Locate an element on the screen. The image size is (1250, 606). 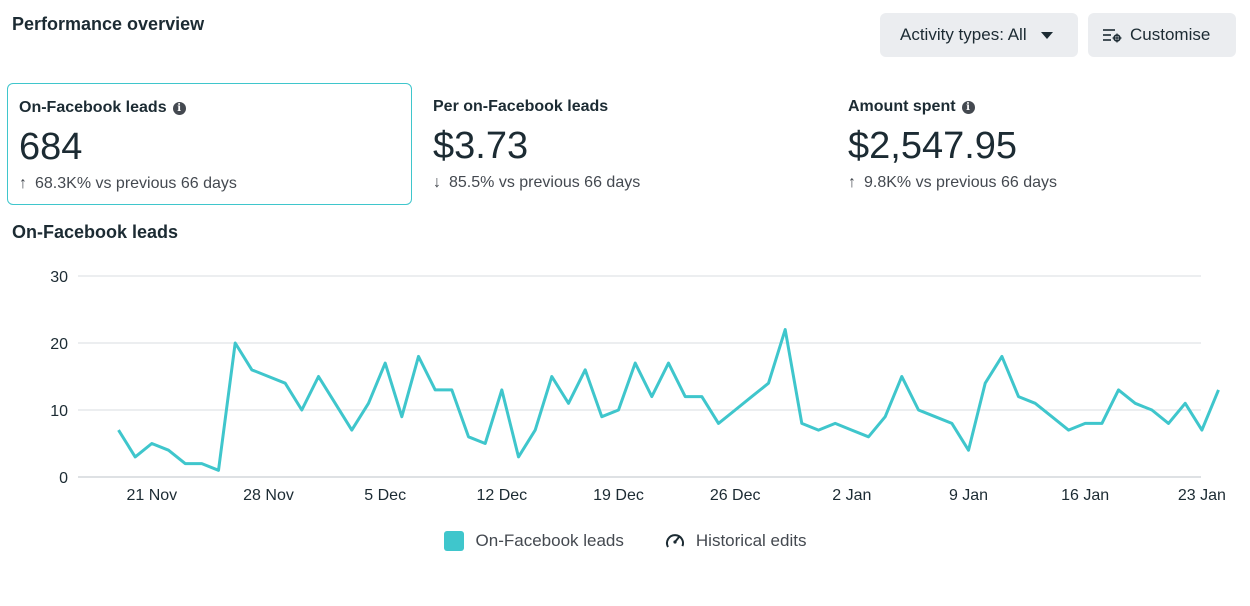
legend-item-leads: On-Facebook leads is located at coordinates (533, 541).